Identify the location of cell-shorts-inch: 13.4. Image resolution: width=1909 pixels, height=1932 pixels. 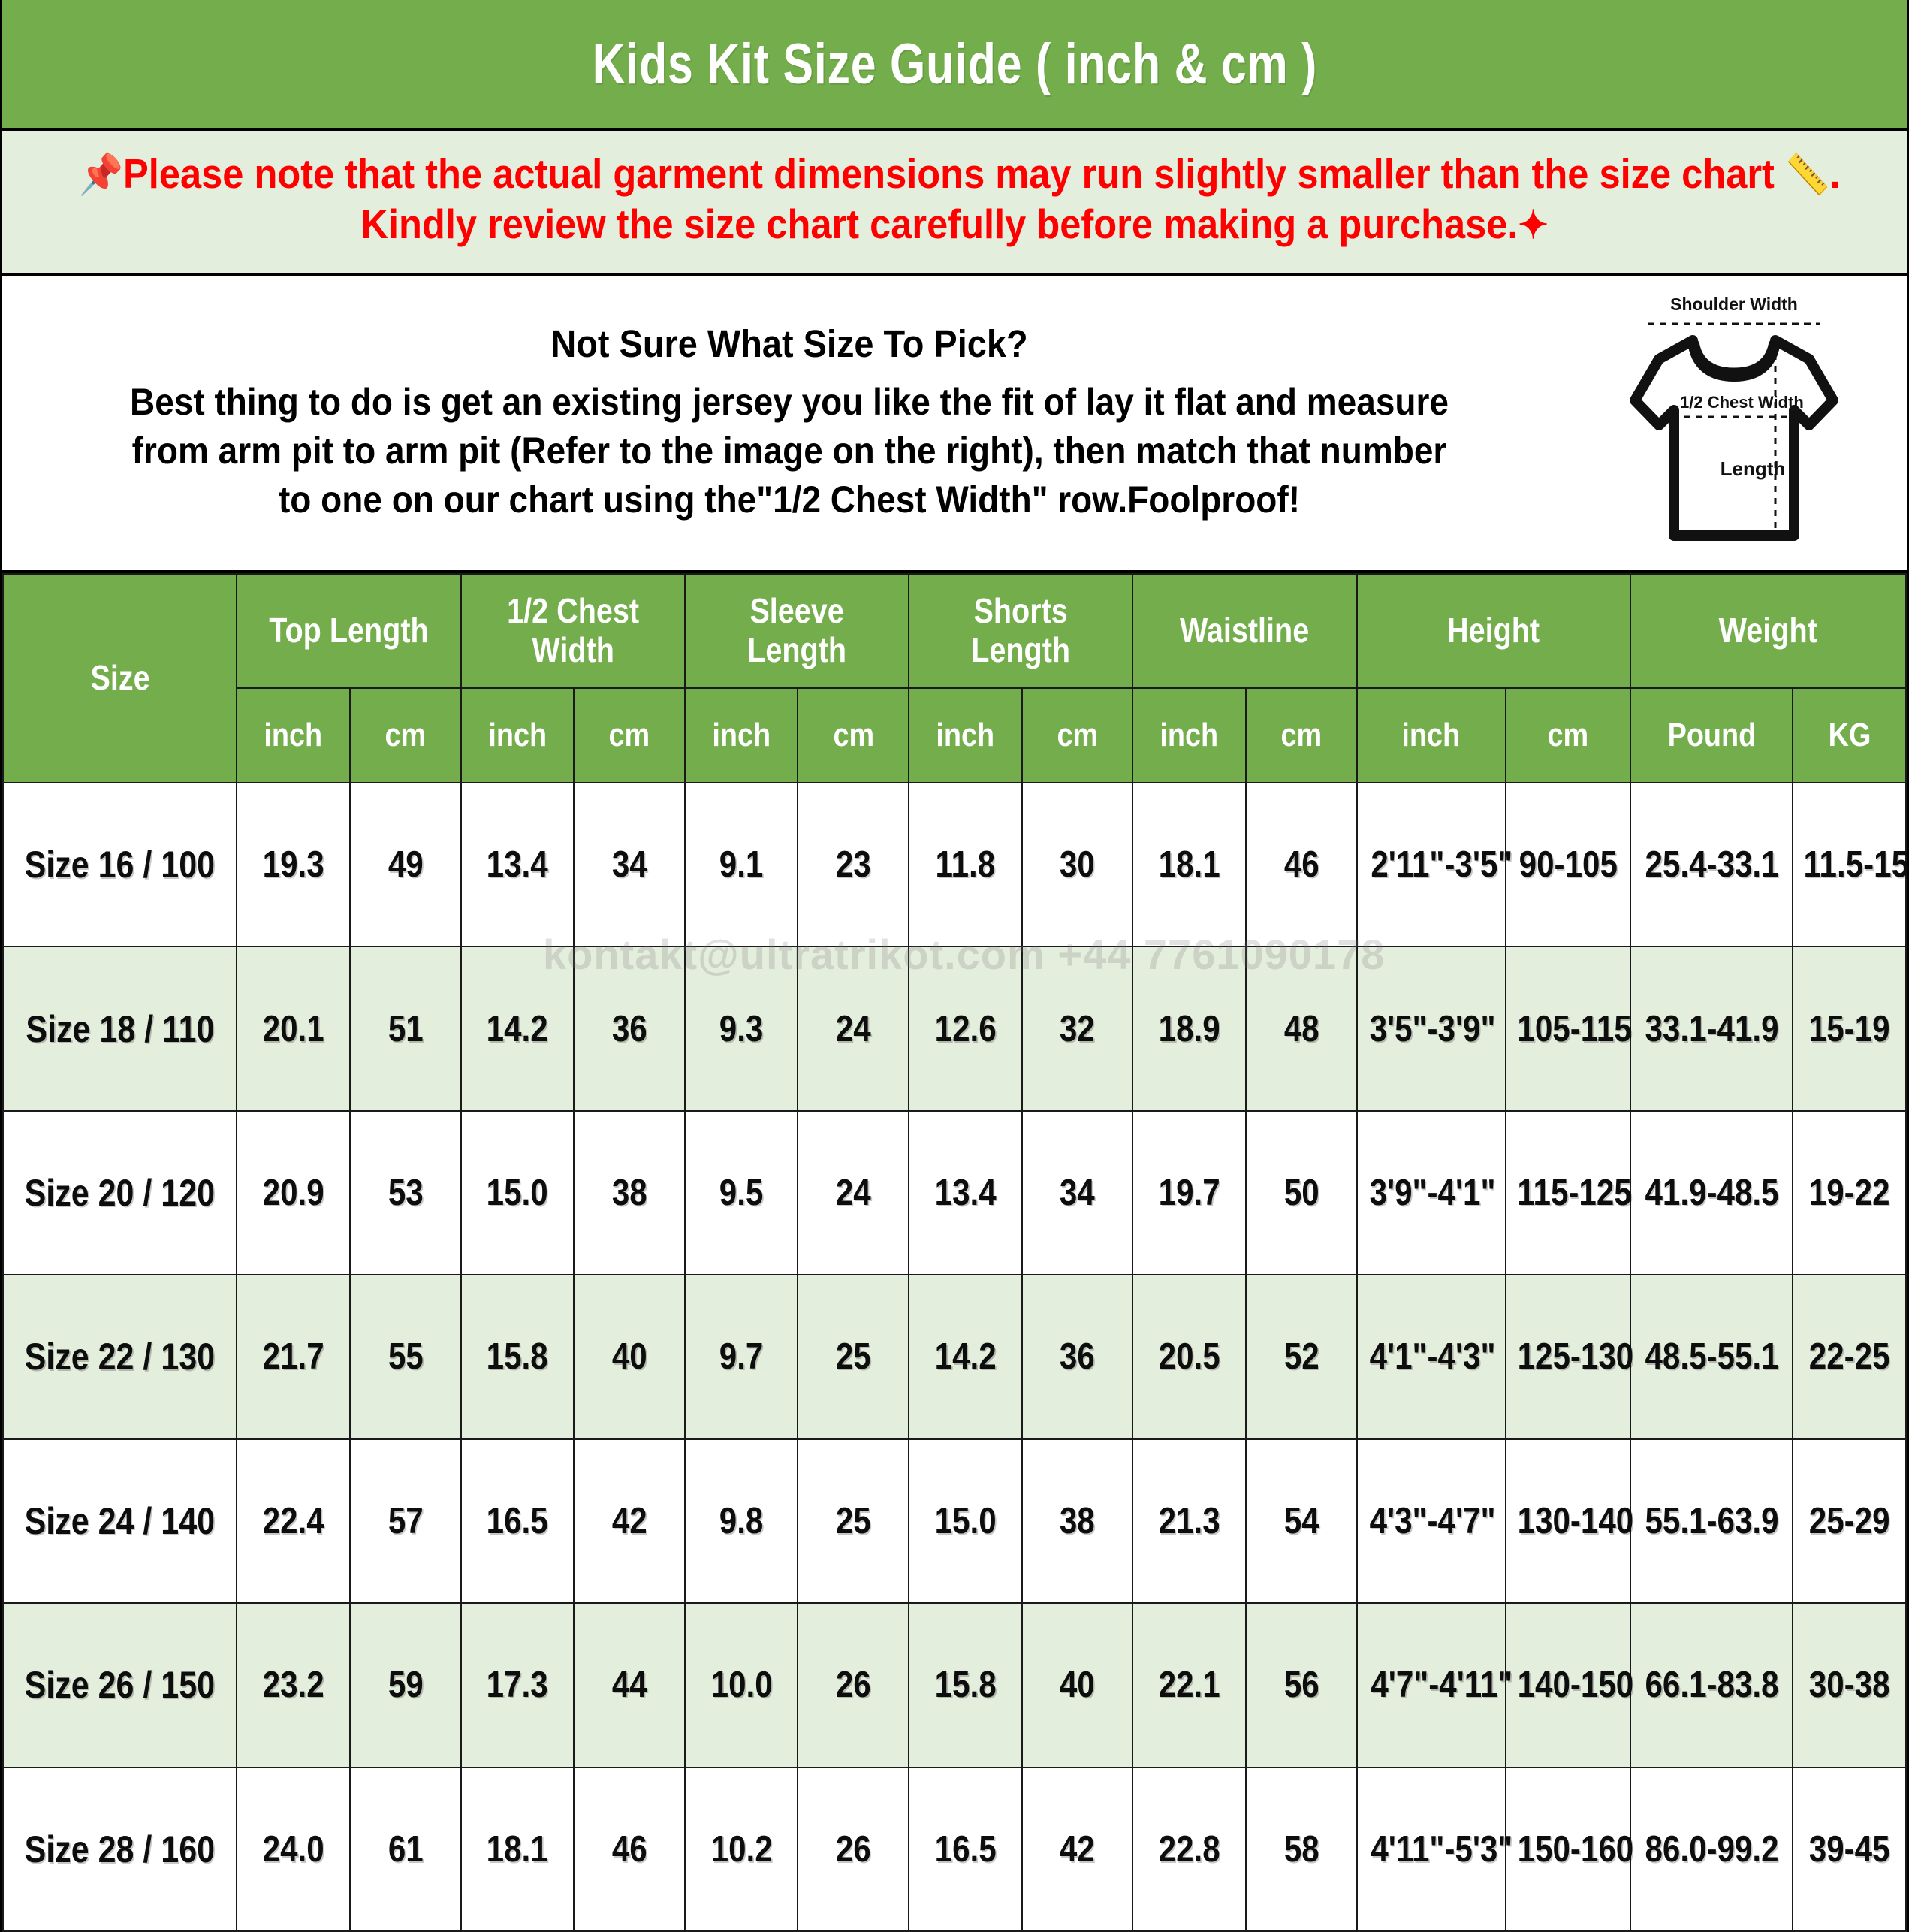
(965, 1192).